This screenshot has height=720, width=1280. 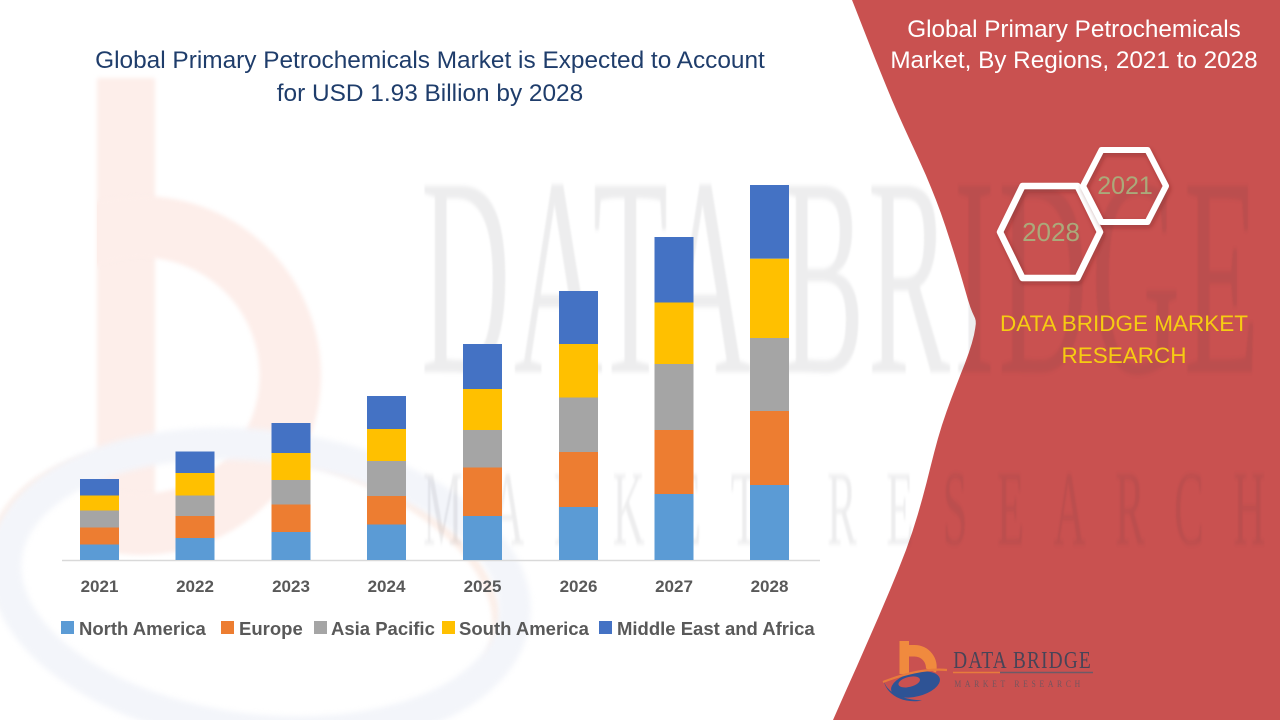 What do you see at coordinates (1018, 683) in the screenshot?
I see `svg-text: MARKET RESEARCH` at bounding box center [1018, 683].